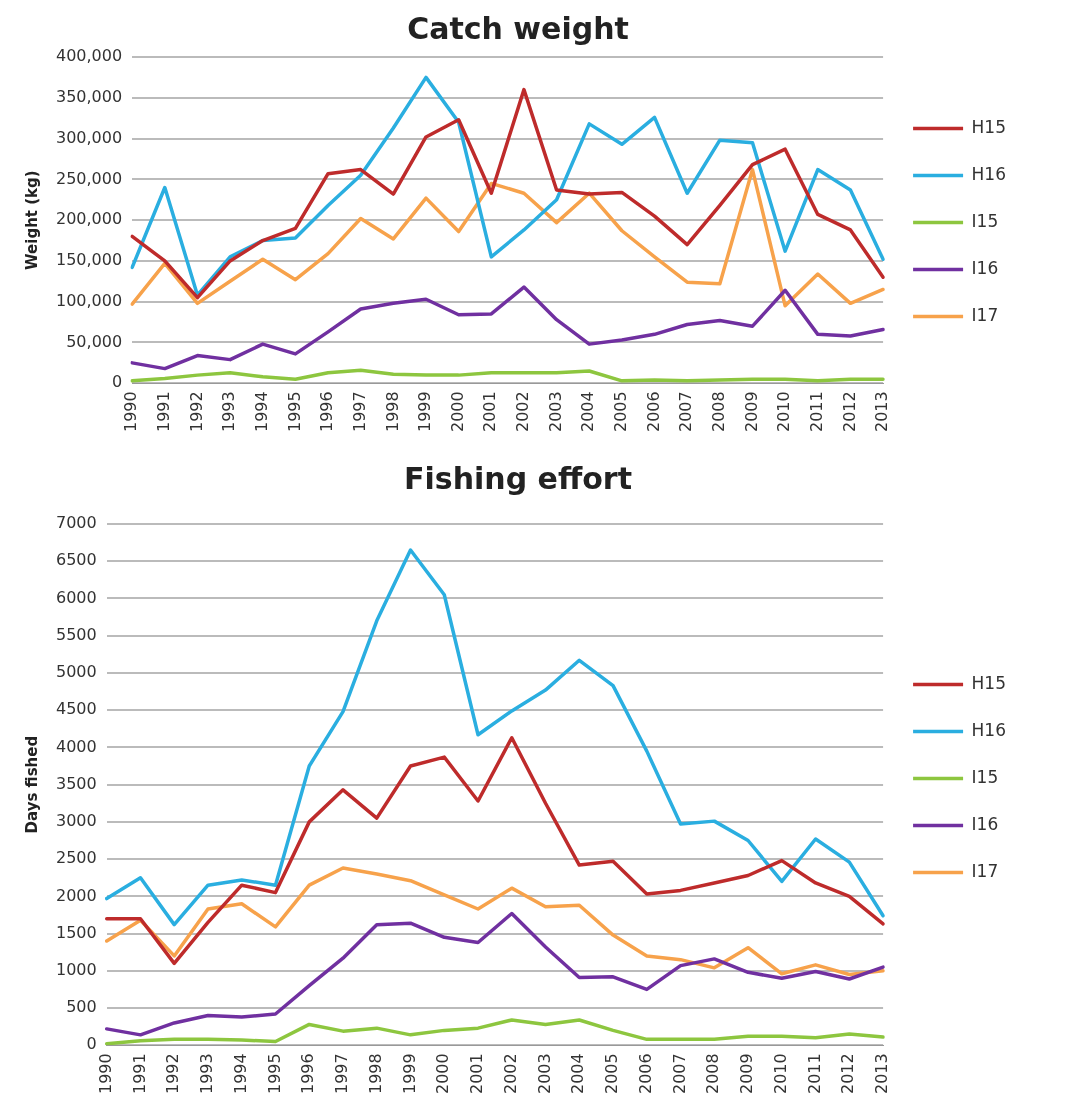 The width and height of the screenshot is (1086, 1112). What do you see at coordinates (518, 478) in the screenshot?
I see `chart-title: Fishing effort` at bounding box center [518, 478].